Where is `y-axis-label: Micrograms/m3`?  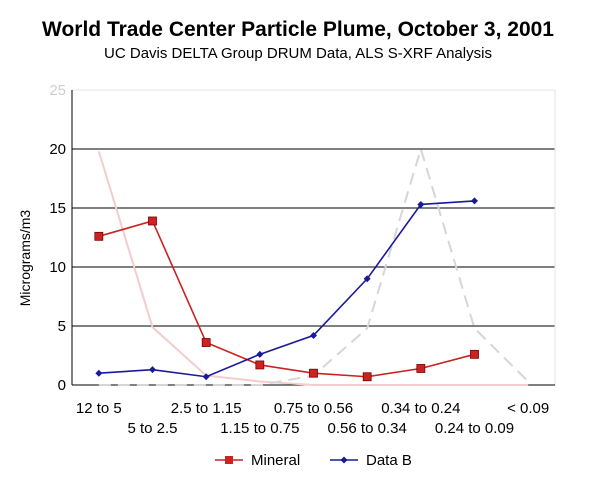
y-axis-label: Micrograms/m3 is located at coordinates (25, 258).